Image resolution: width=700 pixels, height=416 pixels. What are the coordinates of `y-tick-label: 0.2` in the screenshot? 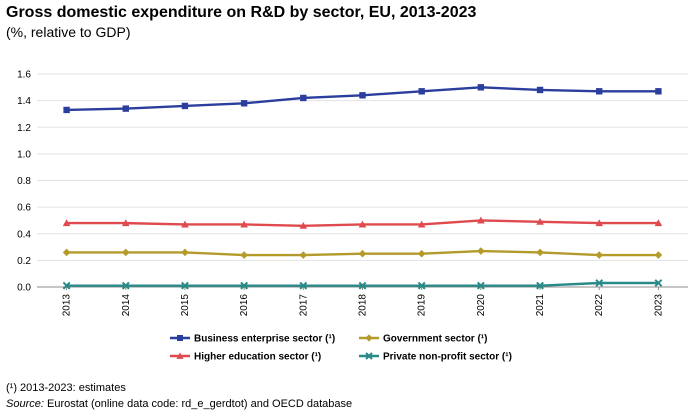 It's located at (24, 261).